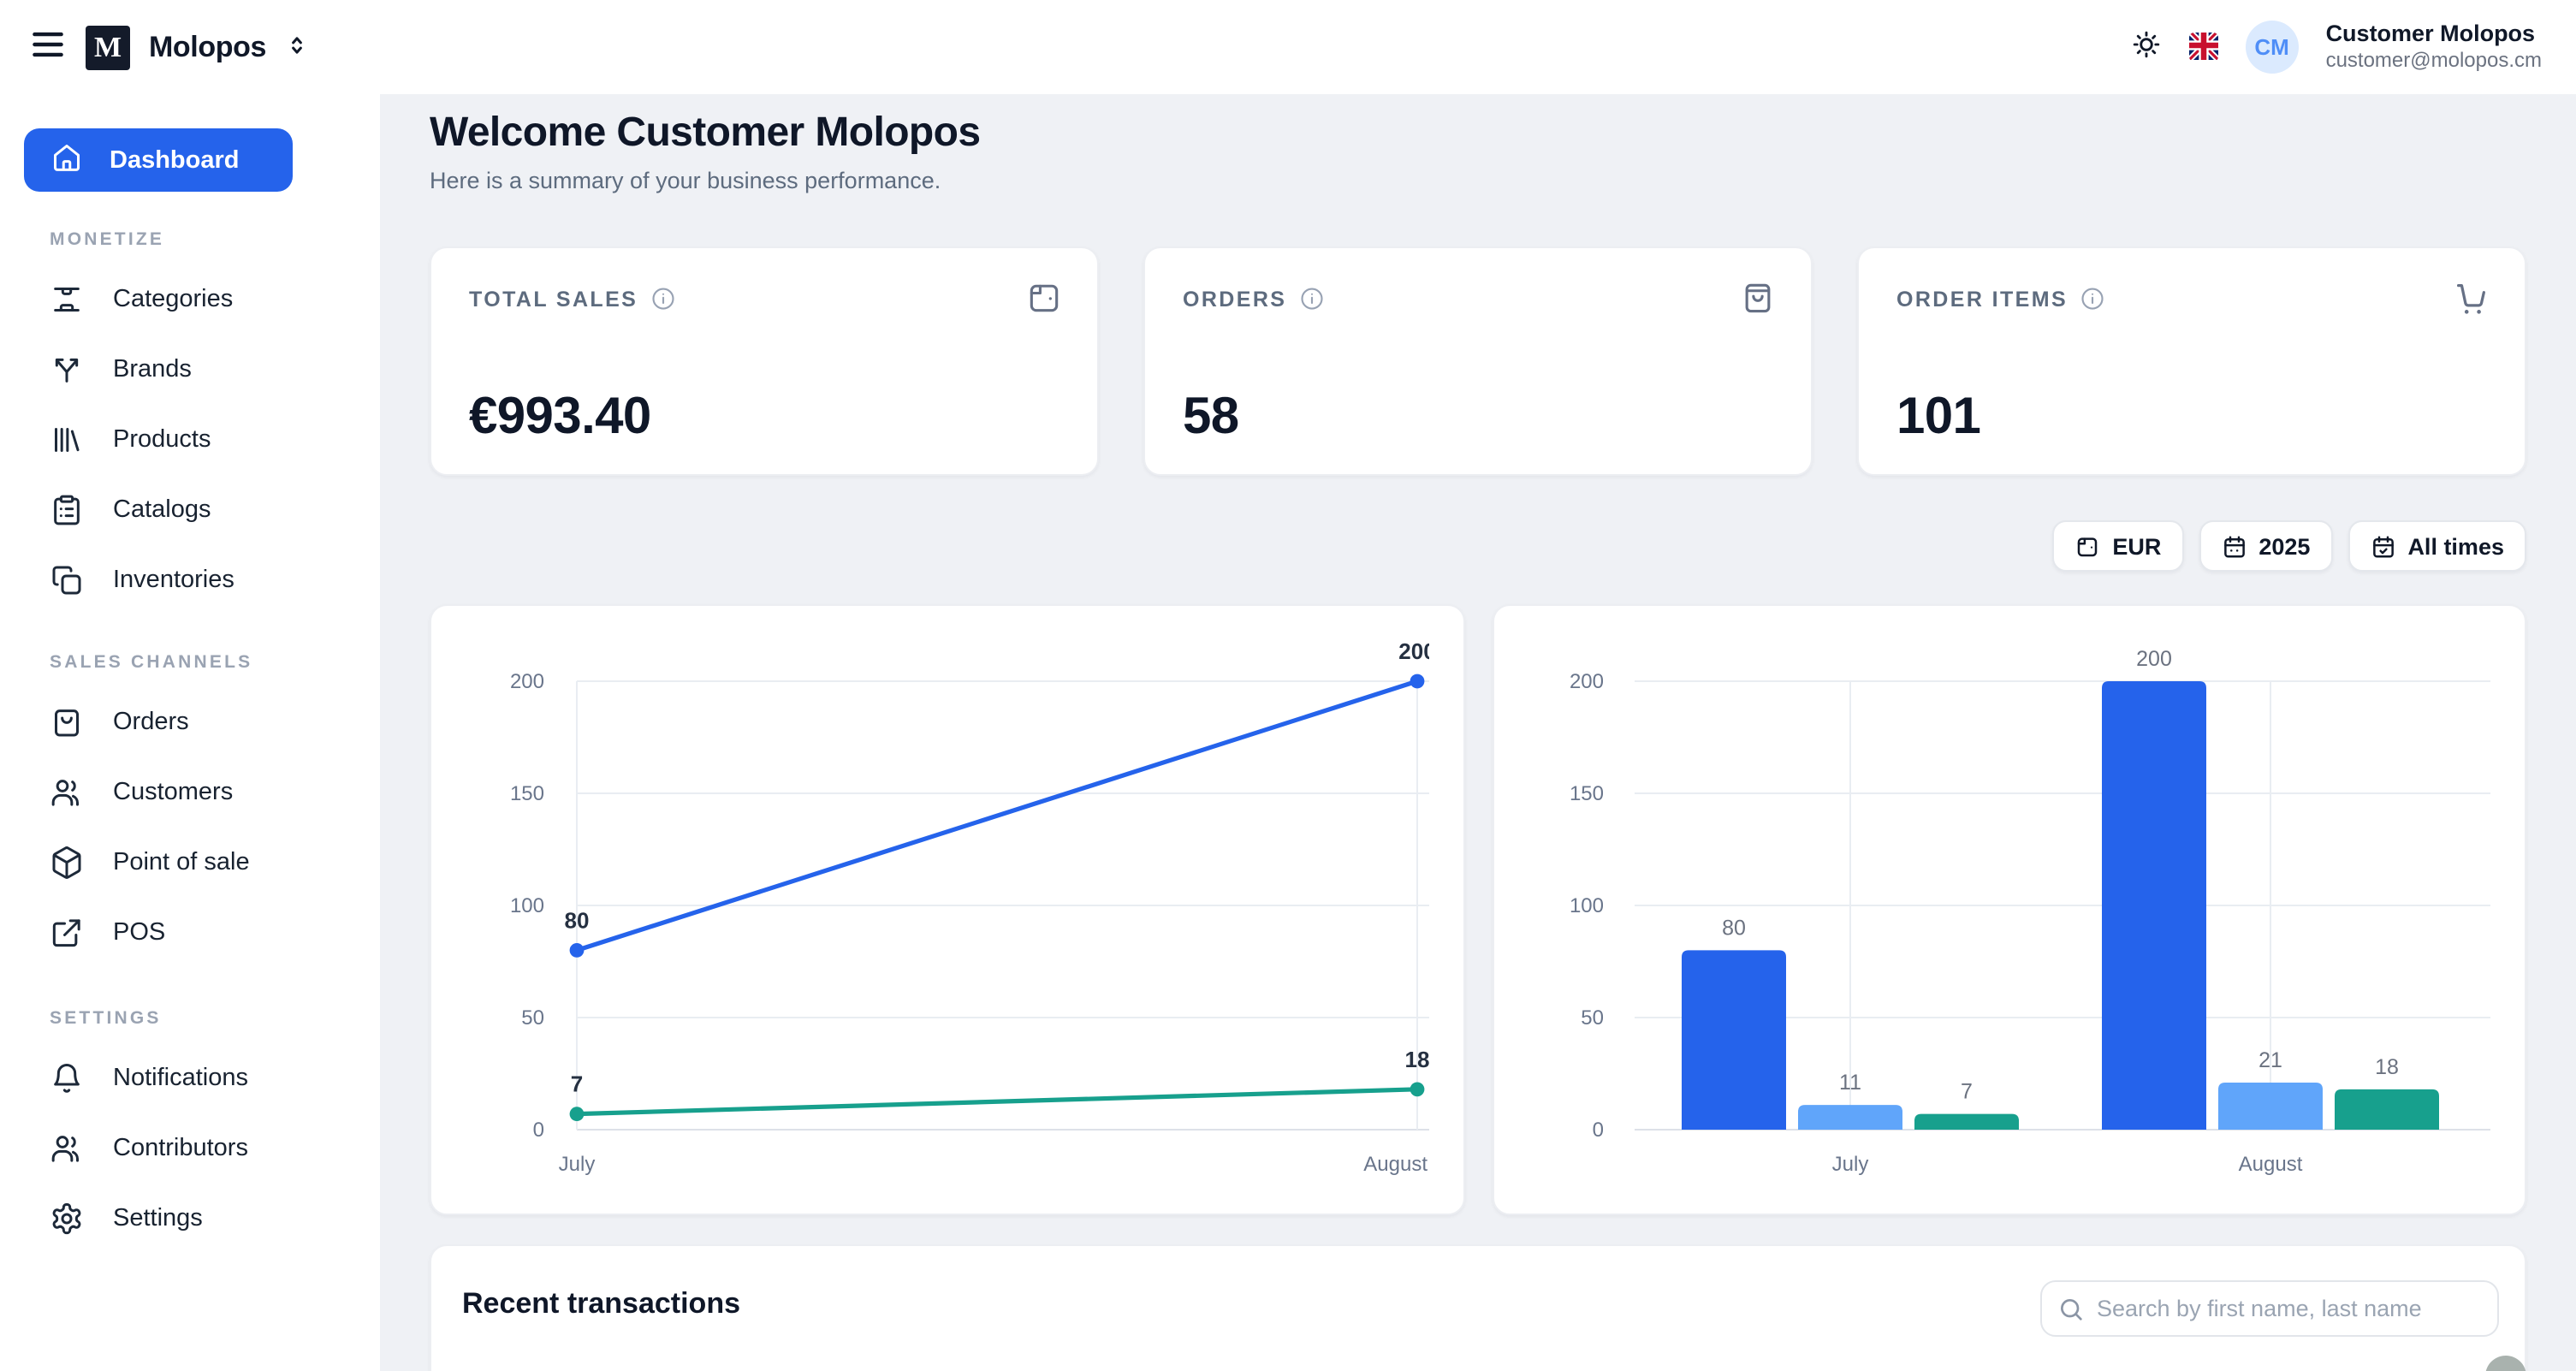 This screenshot has height=1371, width=2576. What do you see at coordinates (2455, 546) in the screenshot?
I see `filter-label: All times` at bounding box center [2455, 546].